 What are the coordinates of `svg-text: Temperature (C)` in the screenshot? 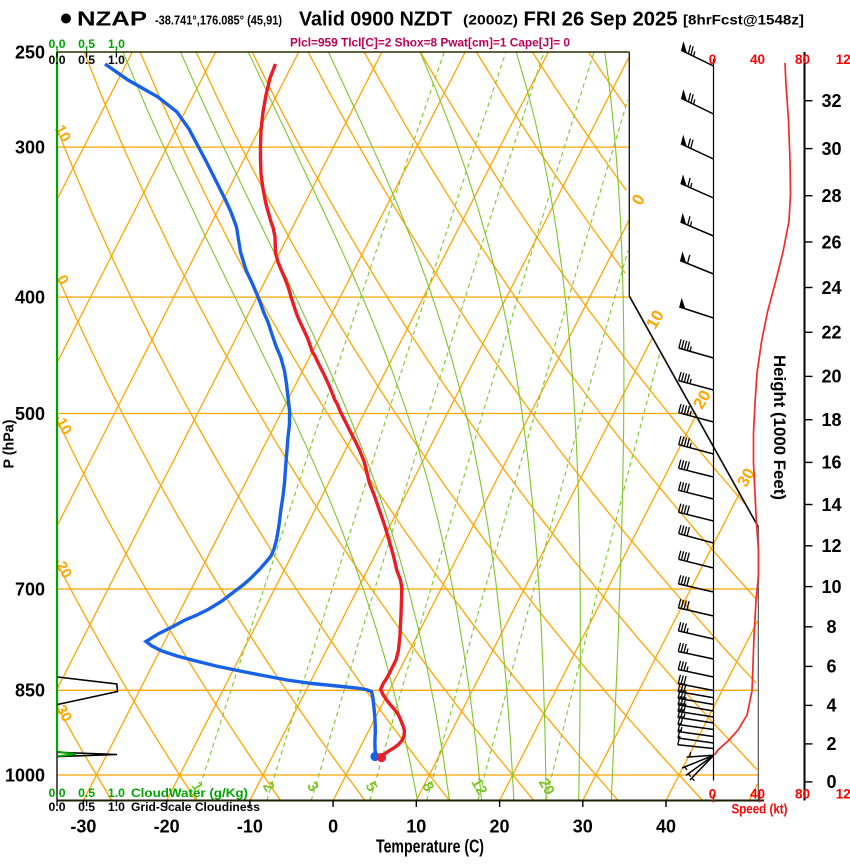 It's located at (430, 846).